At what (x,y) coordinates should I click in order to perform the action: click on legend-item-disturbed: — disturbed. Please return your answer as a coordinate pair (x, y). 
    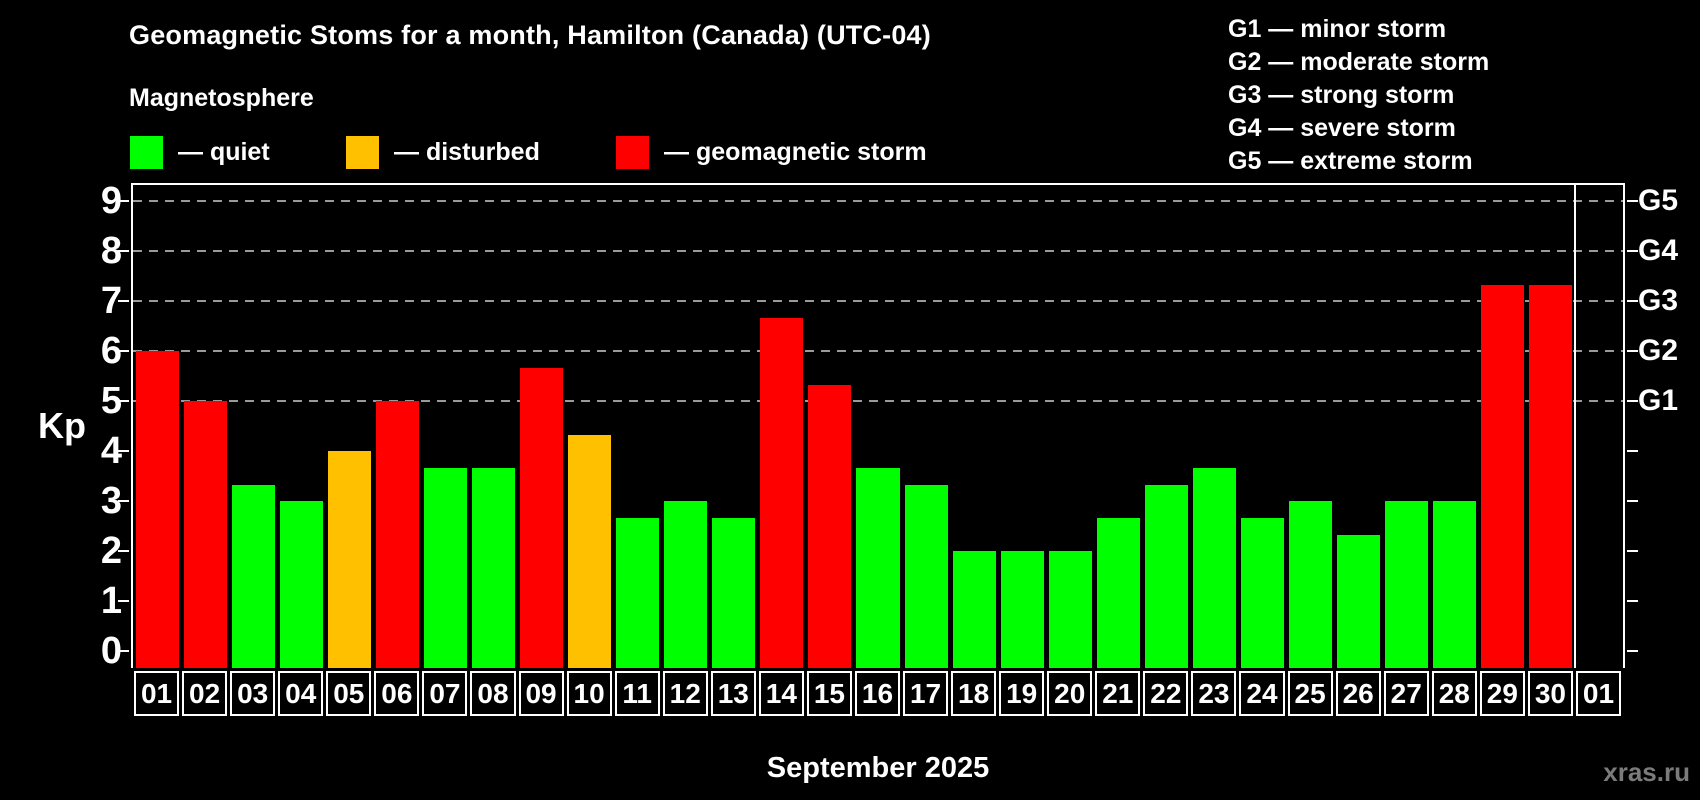
    Looking at the image, I should click on (481, 152).